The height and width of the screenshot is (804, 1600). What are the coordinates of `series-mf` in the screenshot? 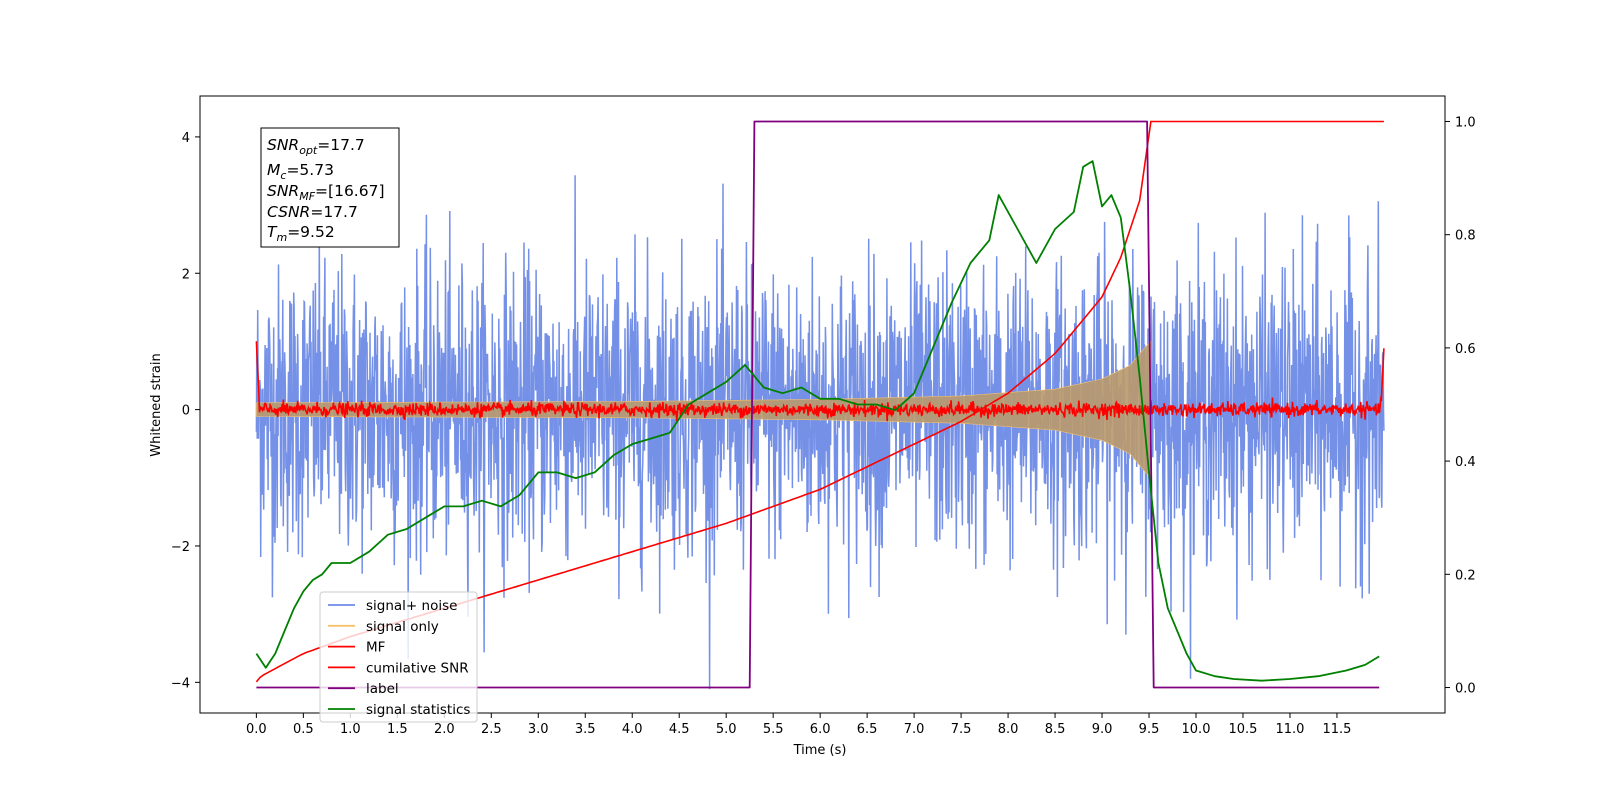 It's located at (820, 381).